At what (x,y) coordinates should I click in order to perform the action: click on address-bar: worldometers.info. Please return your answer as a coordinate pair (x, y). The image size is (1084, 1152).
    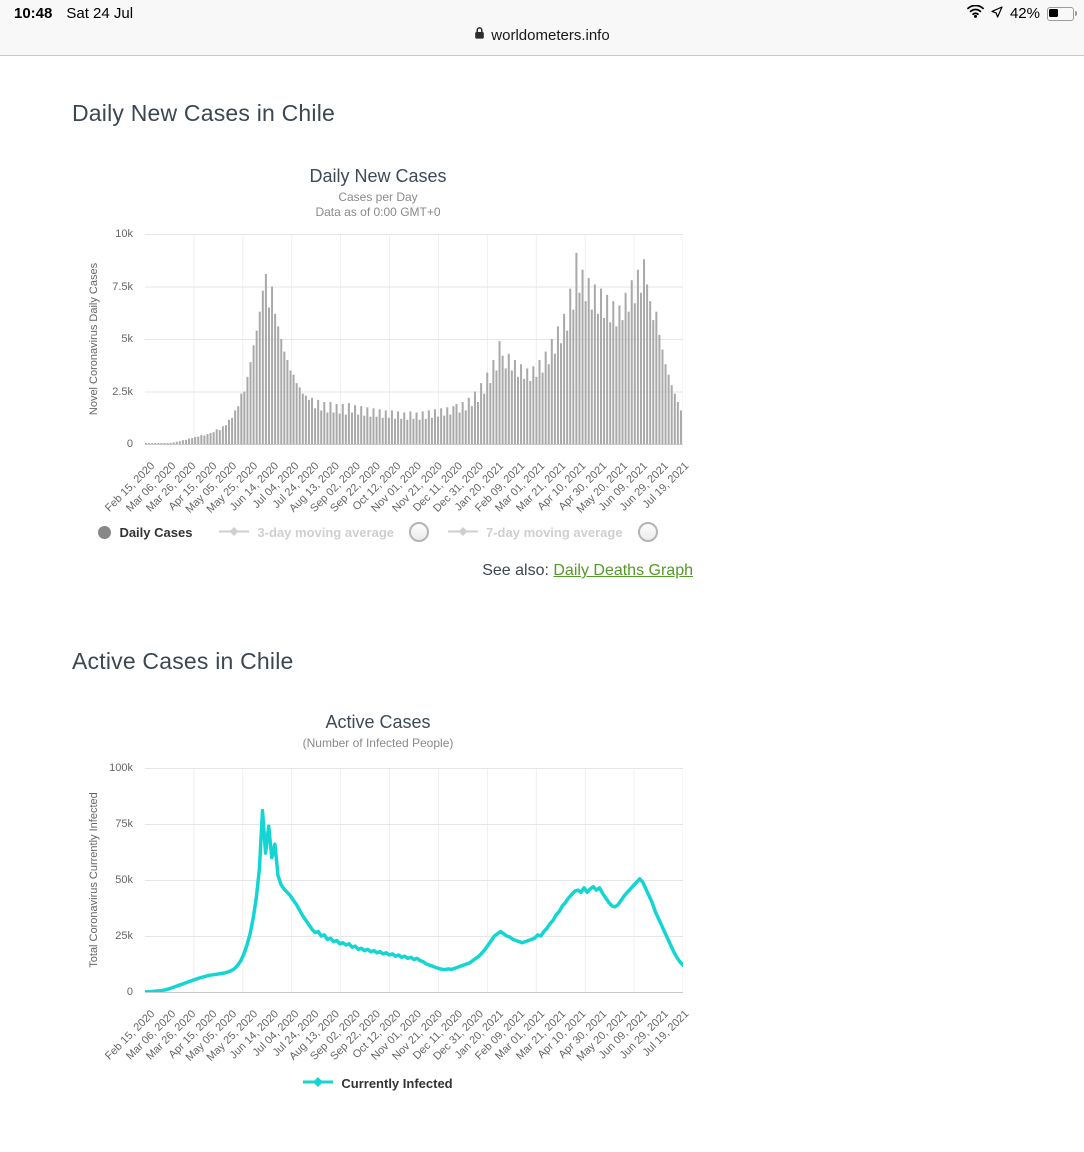
    Looking at the image, I should click on (542, 35).